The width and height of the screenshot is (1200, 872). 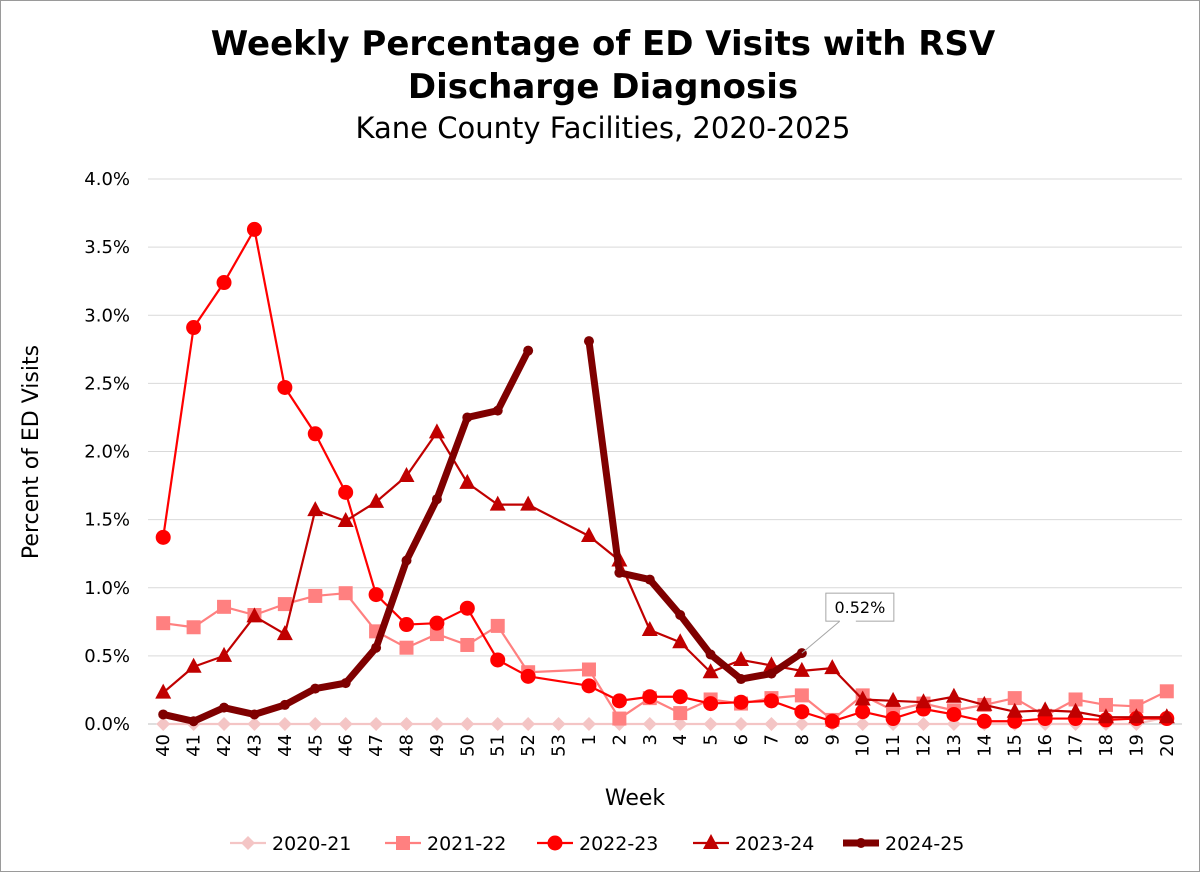 I want to click on x-tick-label: 9, so click(x=832, y=739).